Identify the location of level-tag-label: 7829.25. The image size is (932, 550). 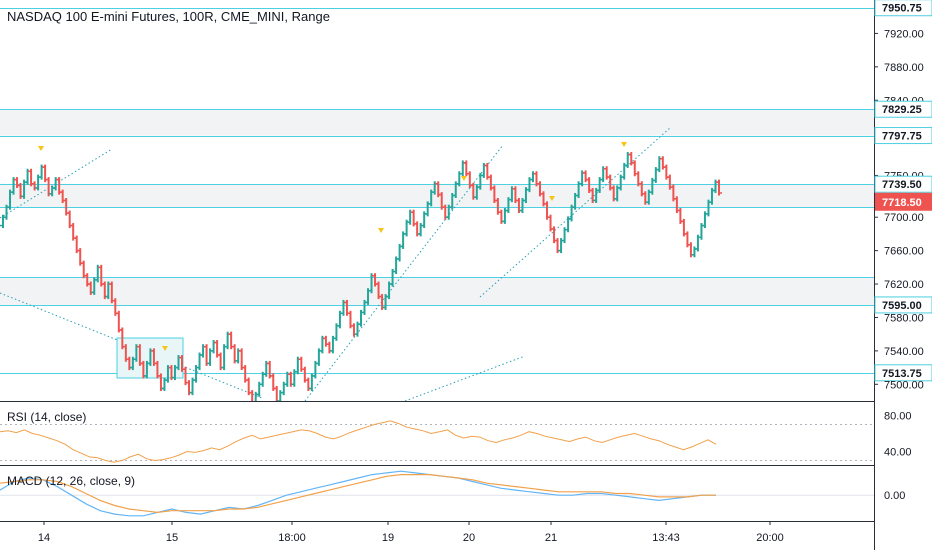
(902, 110).